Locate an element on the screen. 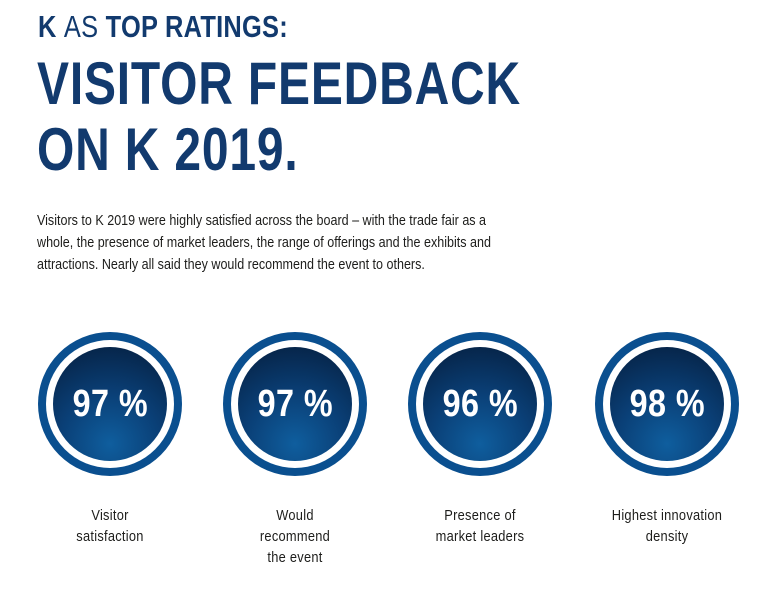 The width and height of the screenshot is (758, 594). stat-label-line: market leaders is located at coordinates (480, 537).